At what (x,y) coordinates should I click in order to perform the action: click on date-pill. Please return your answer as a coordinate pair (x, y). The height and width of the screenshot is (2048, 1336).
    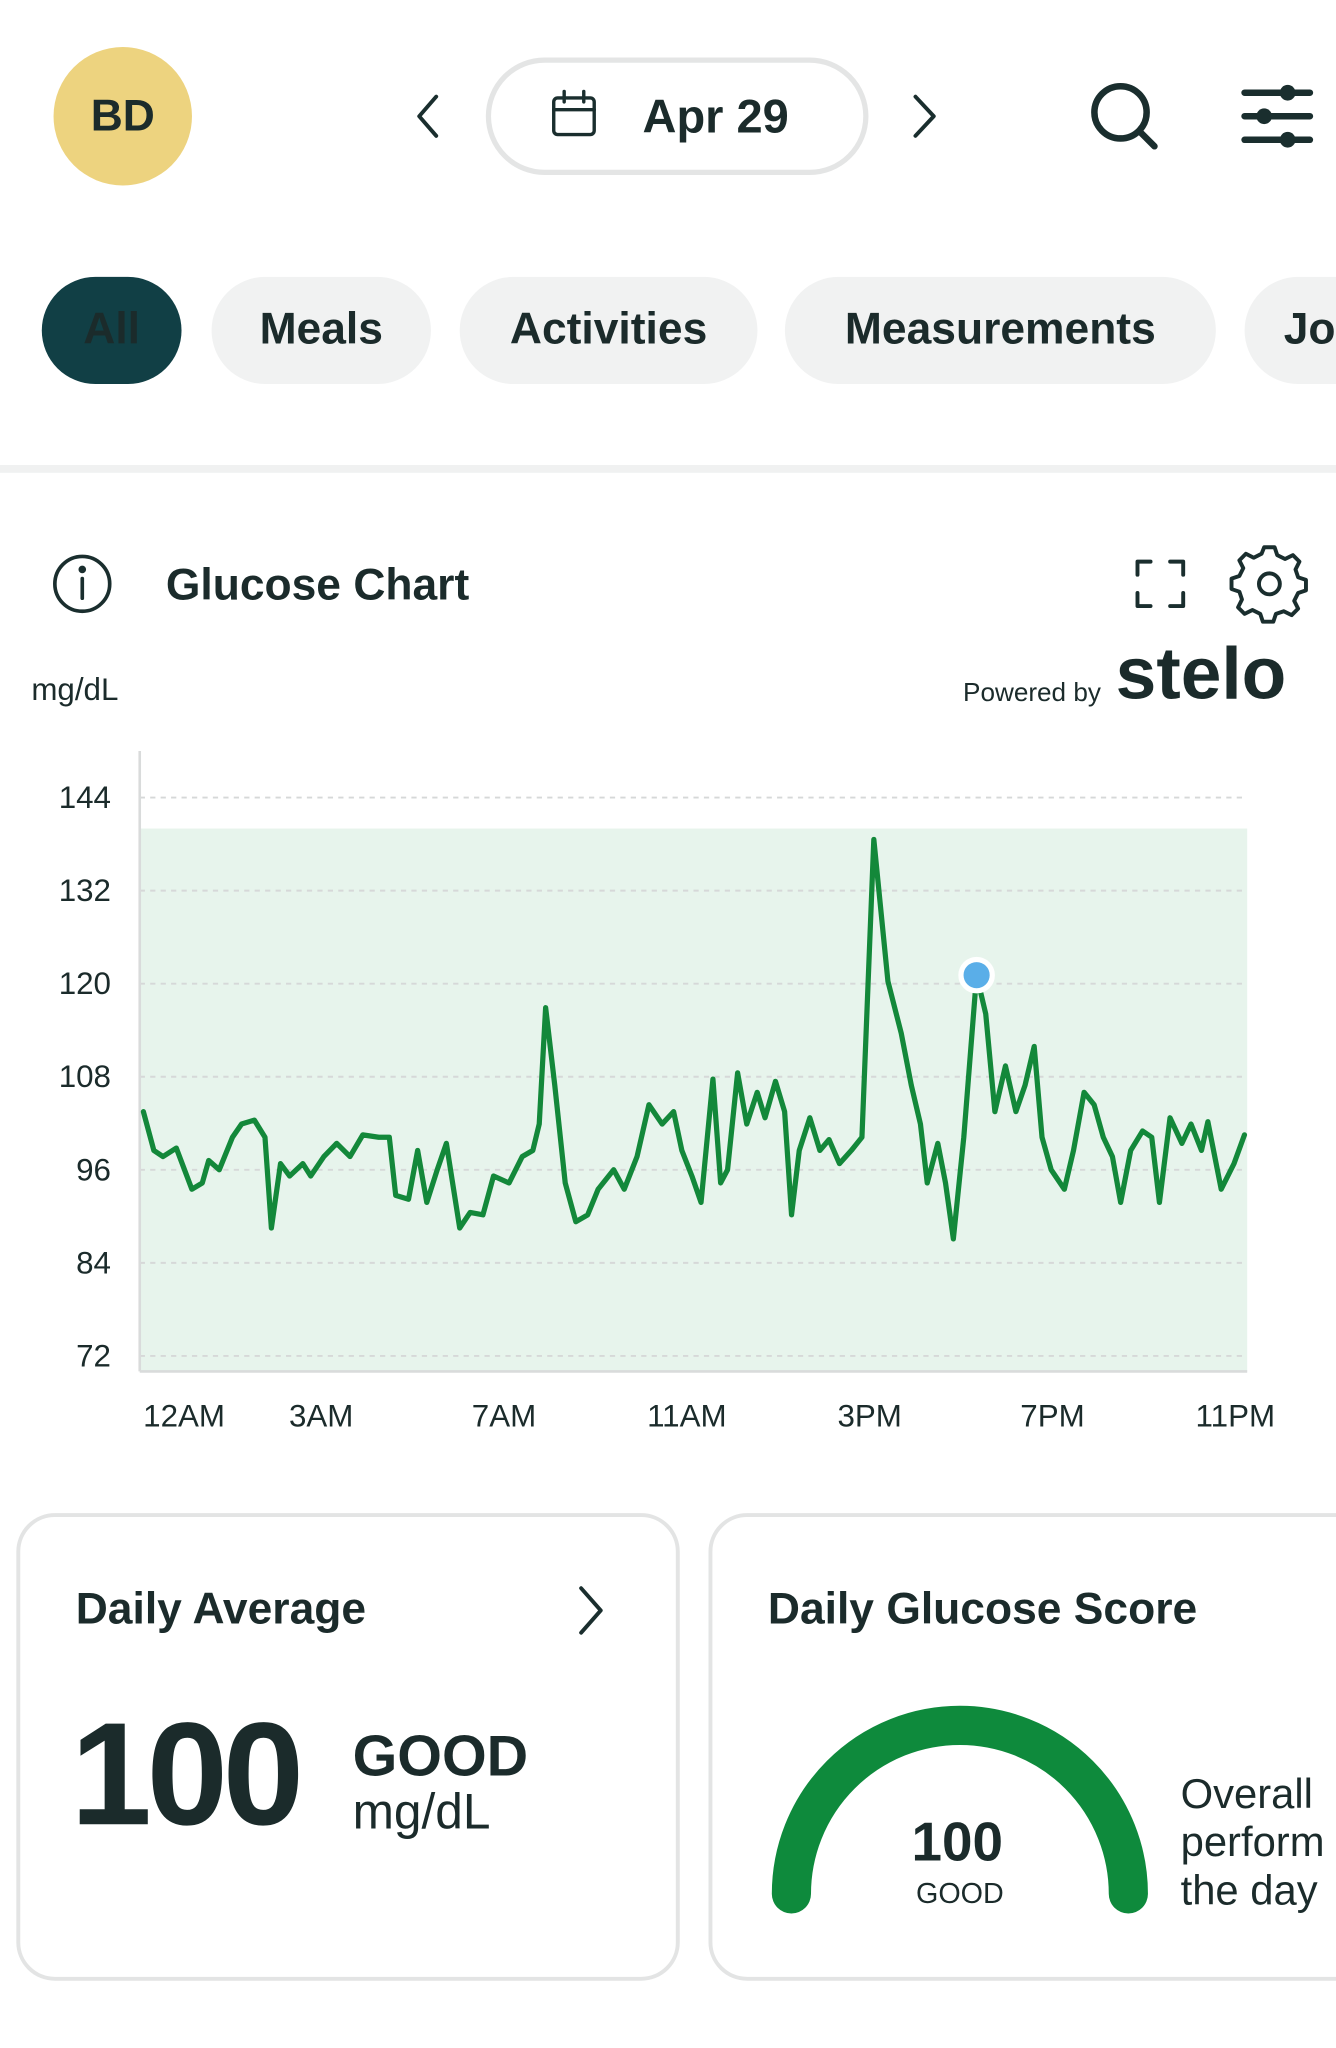
    Looking at the image, I should click on (677, 116).